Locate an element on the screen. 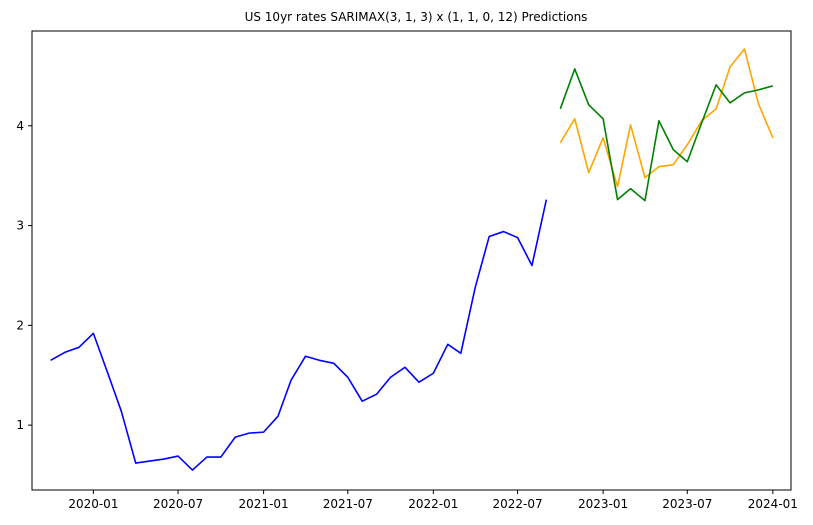  y-tick-label: 3 is located at coordinates (20, 226).